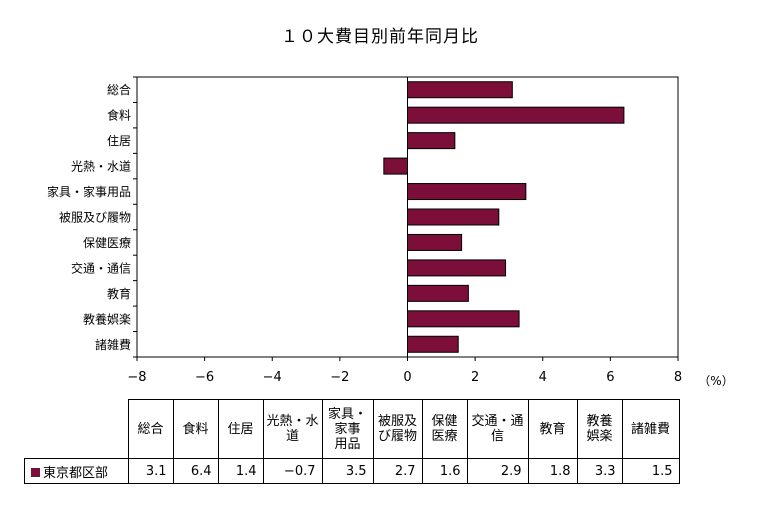 The image size is (760, 515). I want to click on table-header-cell: 教育, so click(552, 429).